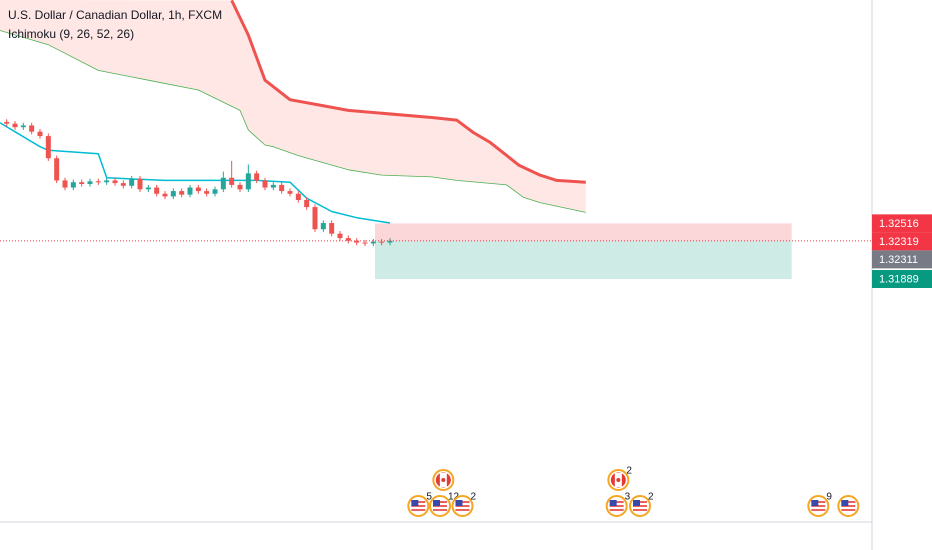 The height and width of the screenshot is (550, 932). What do you see at coordinates (899, 279) in the screenshot?
I see `price-label: 1.31889` at bounding box center [899, 279].